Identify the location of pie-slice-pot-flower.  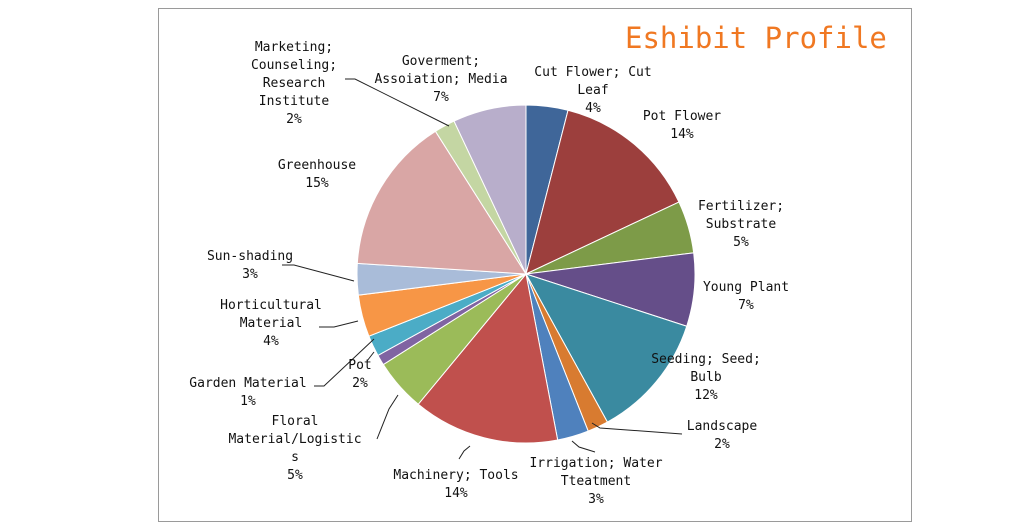
(602, 192).